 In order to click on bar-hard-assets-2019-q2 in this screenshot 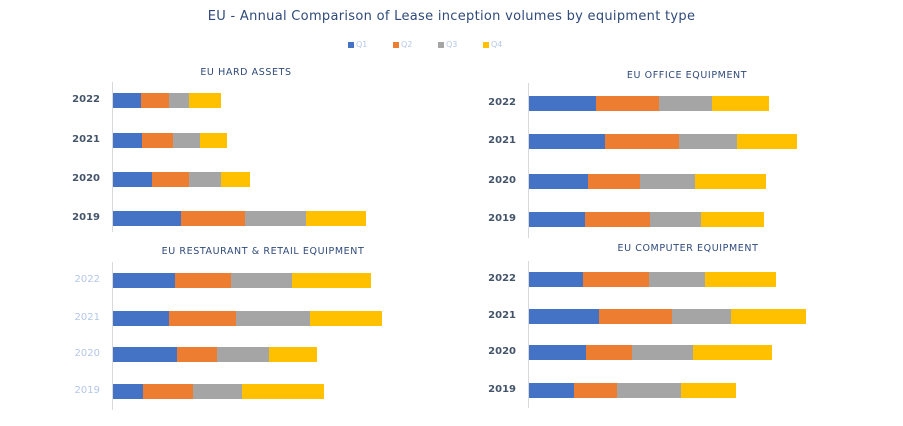, I will do `click(213, 218)`.